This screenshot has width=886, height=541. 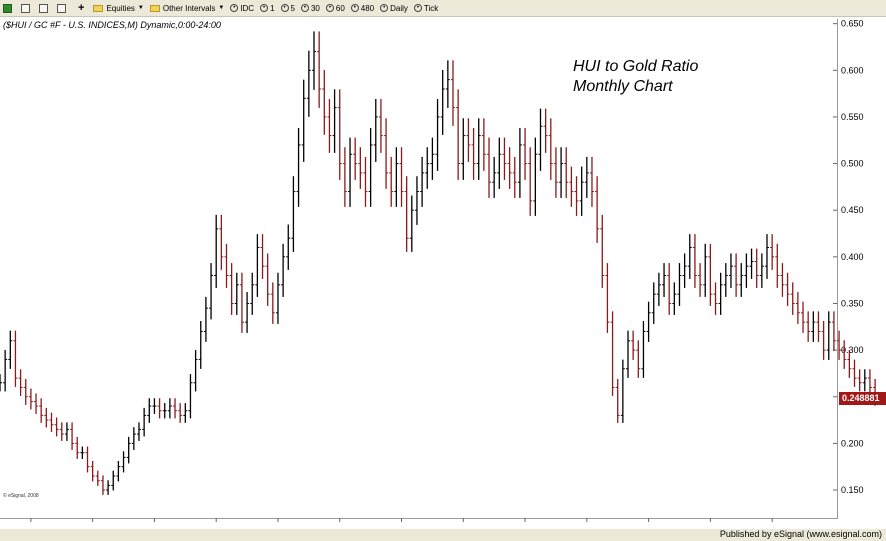 What do you see at coordinates (292, 8) in the screenshot?
I see `toolbar-item-label: 5` at bounding box center [292, 8].